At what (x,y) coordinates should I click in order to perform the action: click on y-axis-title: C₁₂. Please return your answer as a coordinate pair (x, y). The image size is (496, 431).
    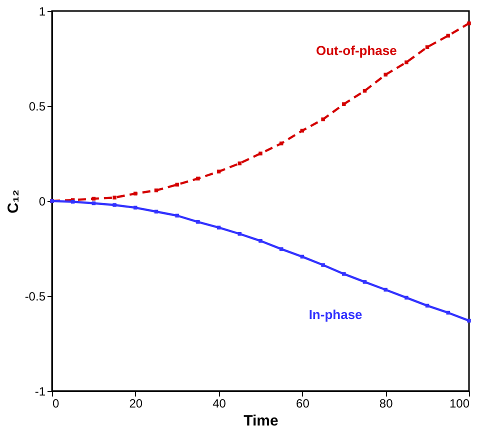
    Looking at the image, I should click on (13, 202).